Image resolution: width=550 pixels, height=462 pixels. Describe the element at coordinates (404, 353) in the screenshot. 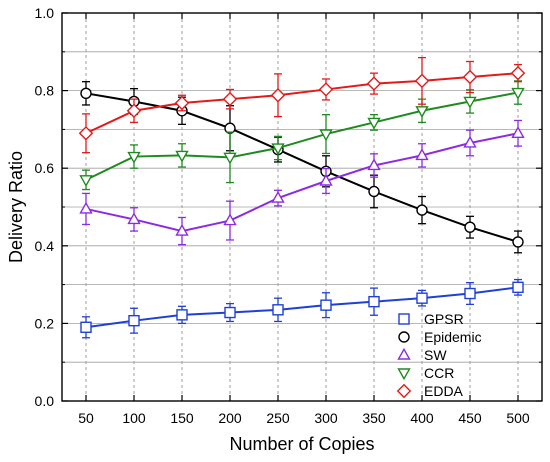

I see `legend-marker-sw` at that location.